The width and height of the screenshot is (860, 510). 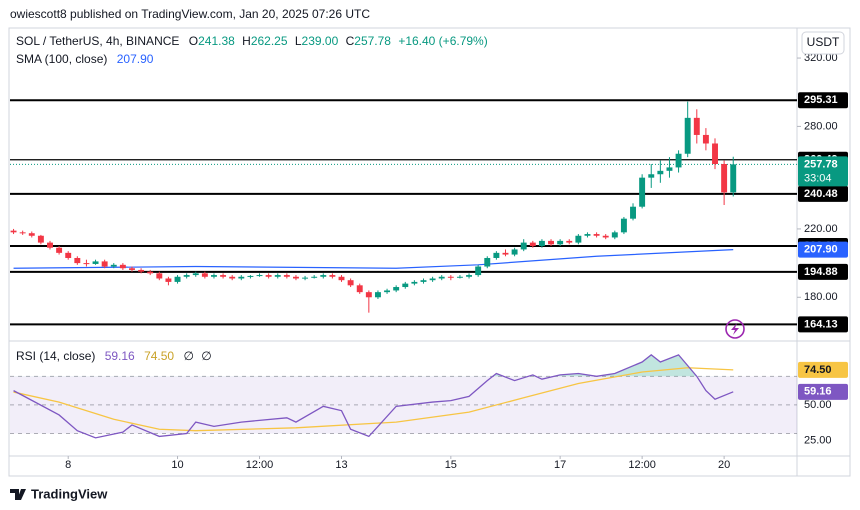 I want to click on alert-icon, so click(x=735, y=329).